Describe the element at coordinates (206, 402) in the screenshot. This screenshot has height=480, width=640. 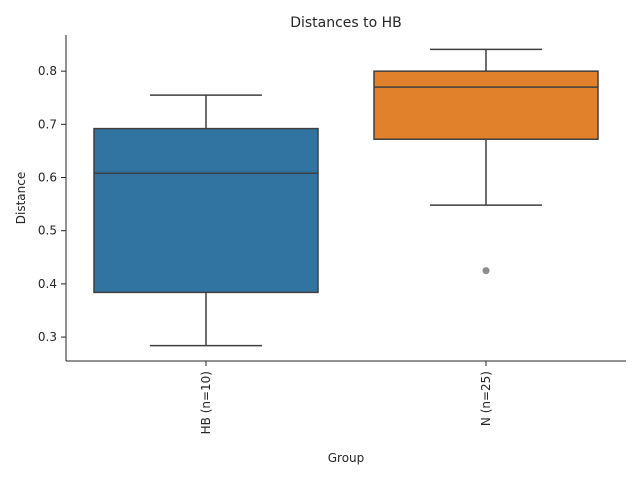
I see `x-tick-label: HB (n=10)` at that location.